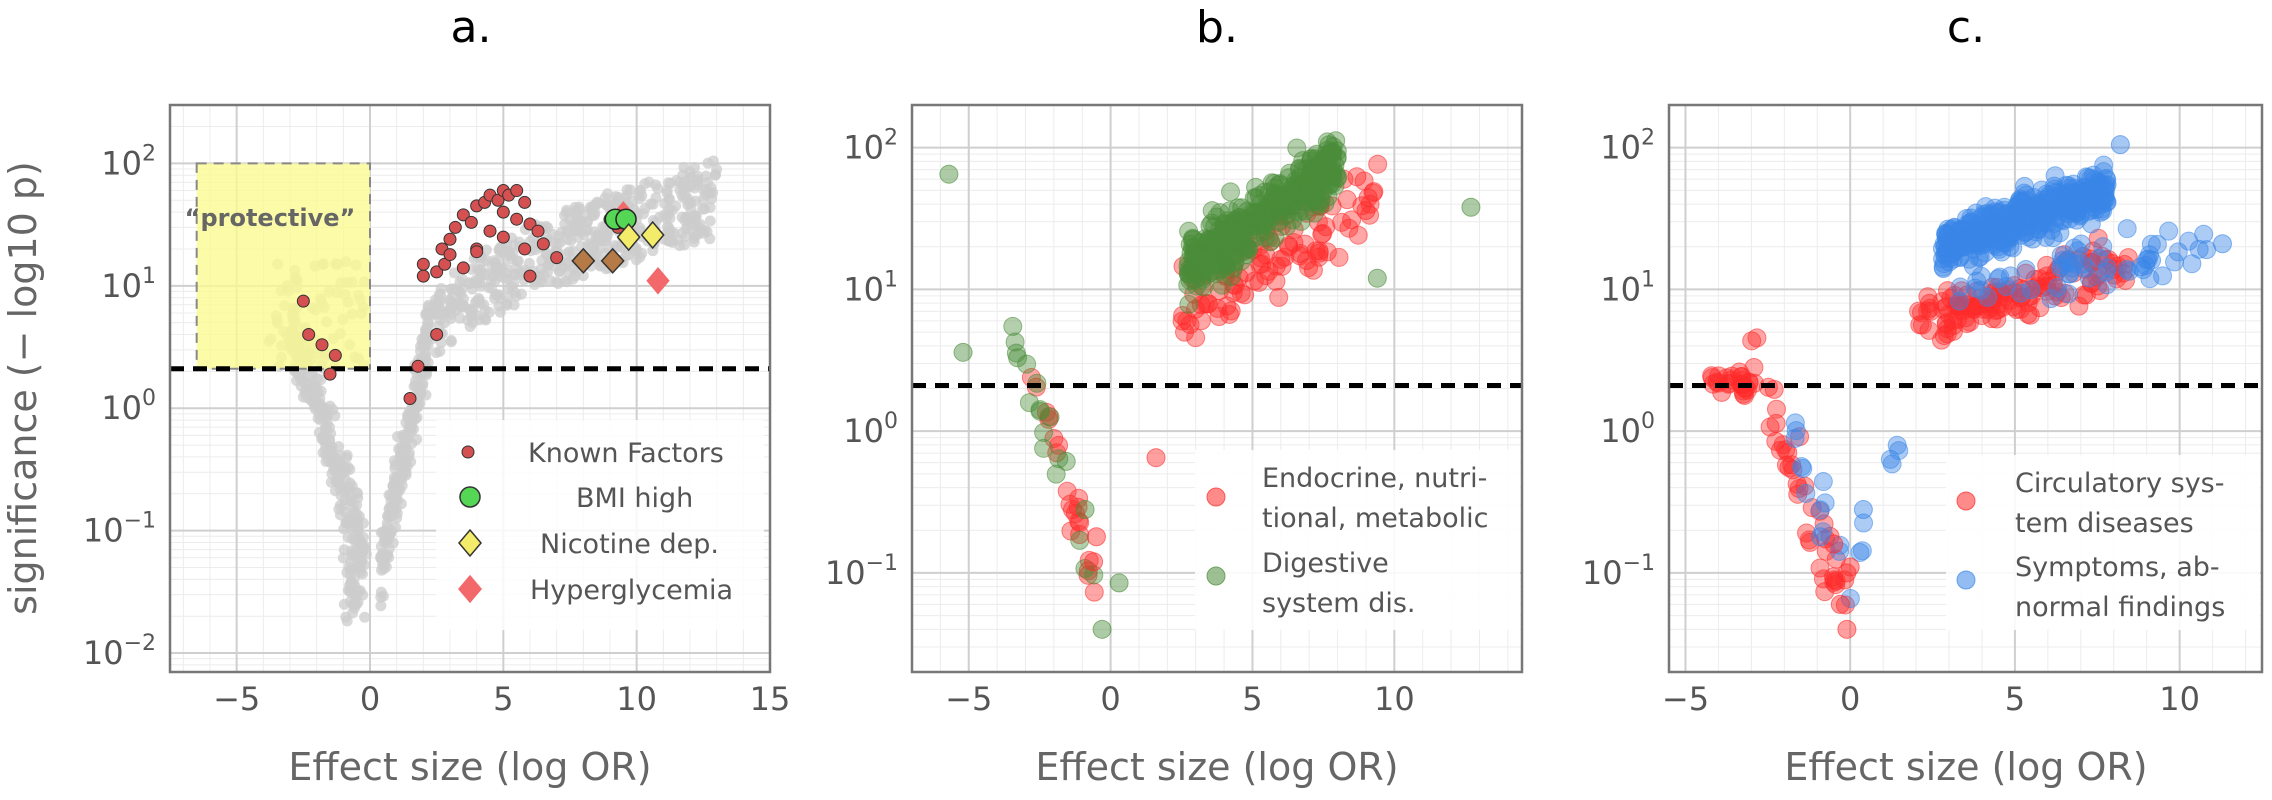 The height and width of the screenshot is (800, 2272). Describe the element at coordinates (1325, 563) in the screenshot. I see `legend-digestive-line1: Digestive` at that location.